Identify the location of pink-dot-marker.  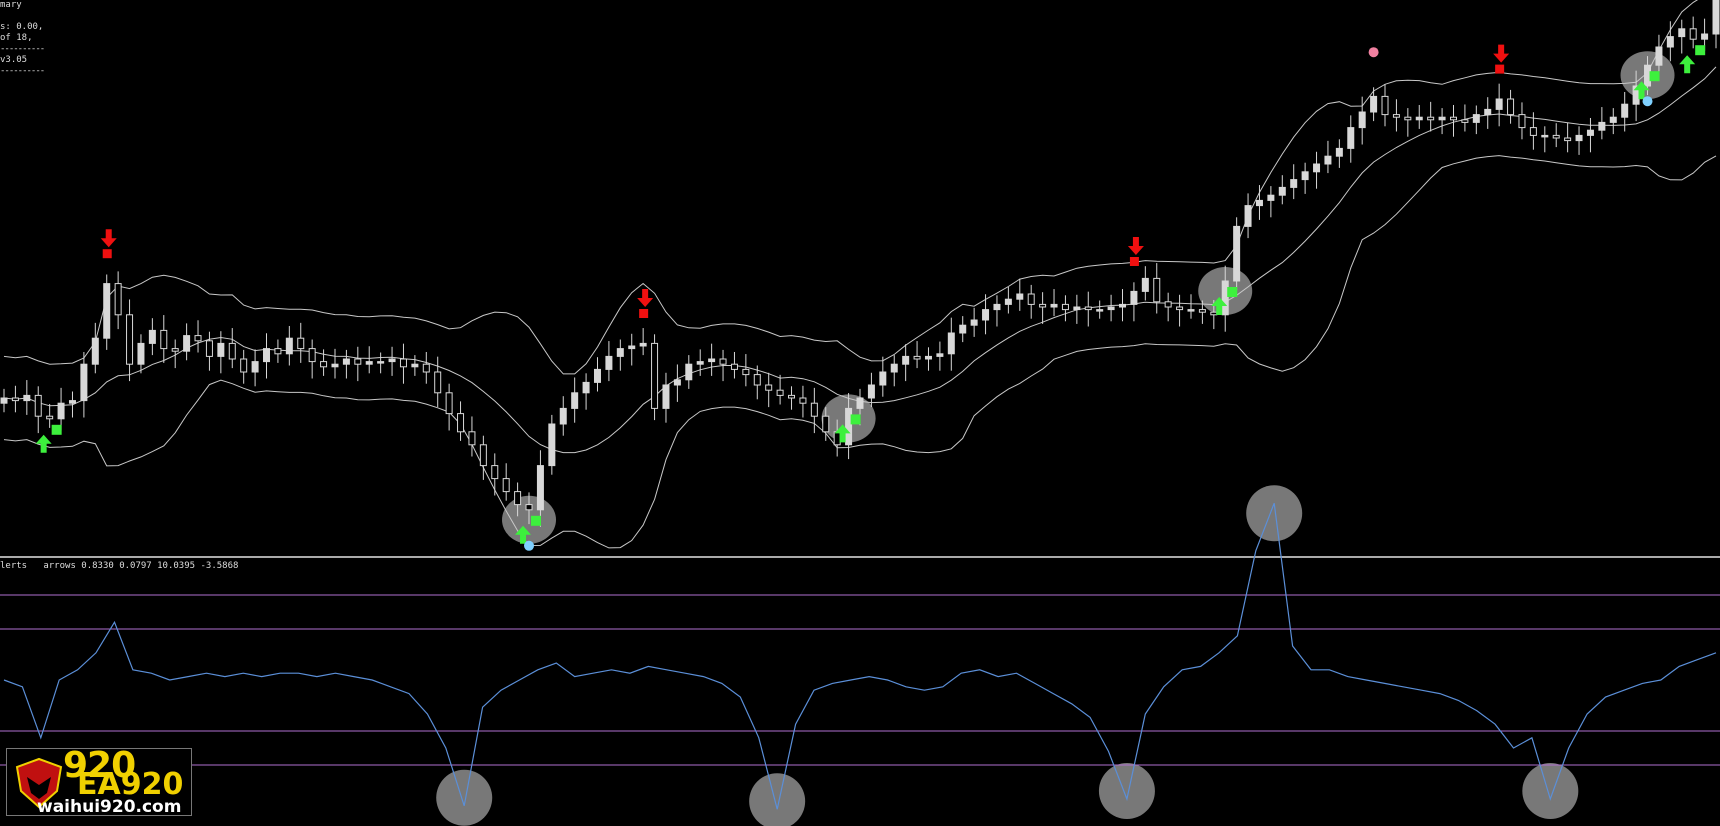
(1373, 52).